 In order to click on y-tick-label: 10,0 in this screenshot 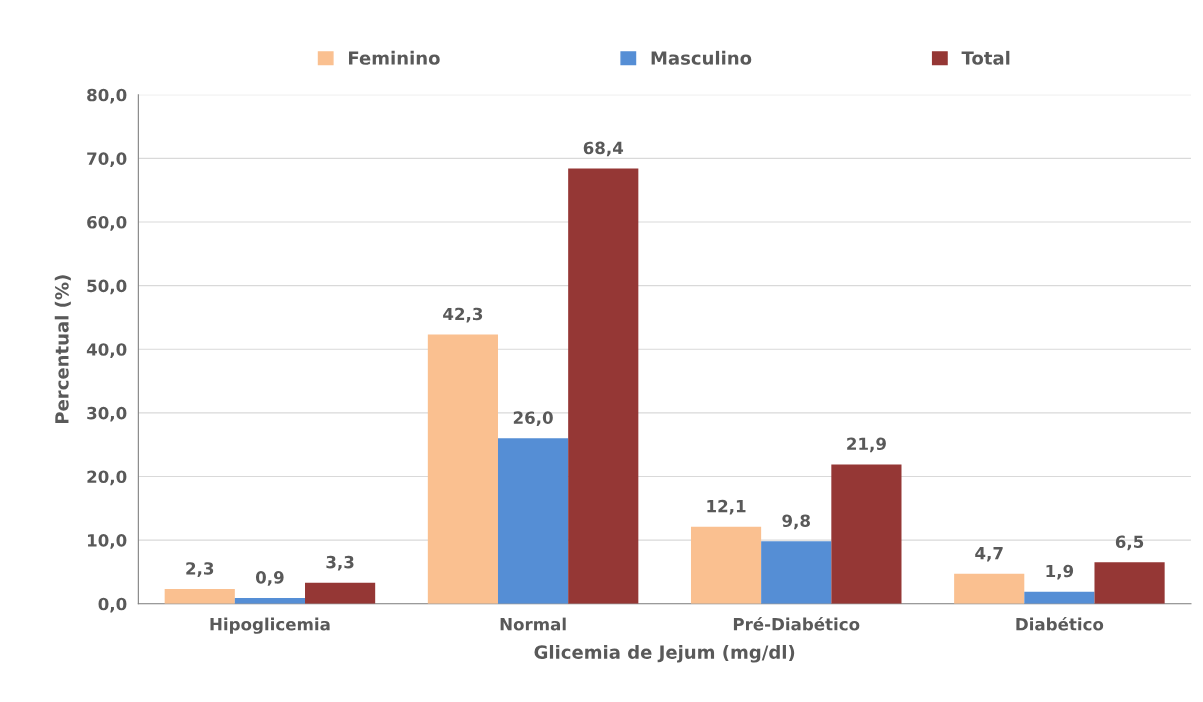, I will do `click(107, 541)`.